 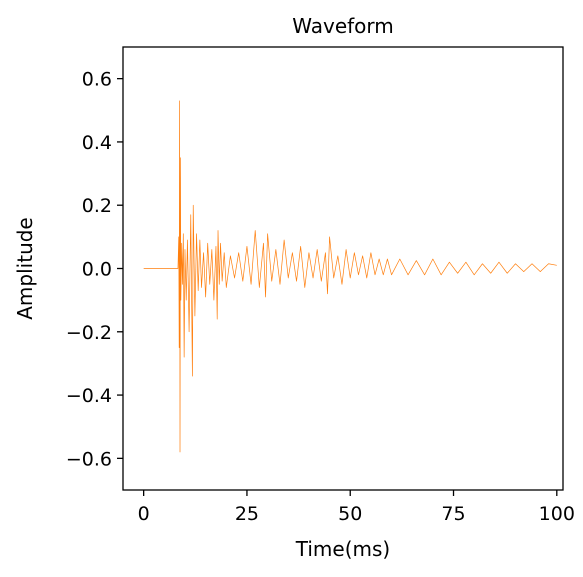 I want to click on y-axis-label: Amplitude, so click(x=25, y=268).